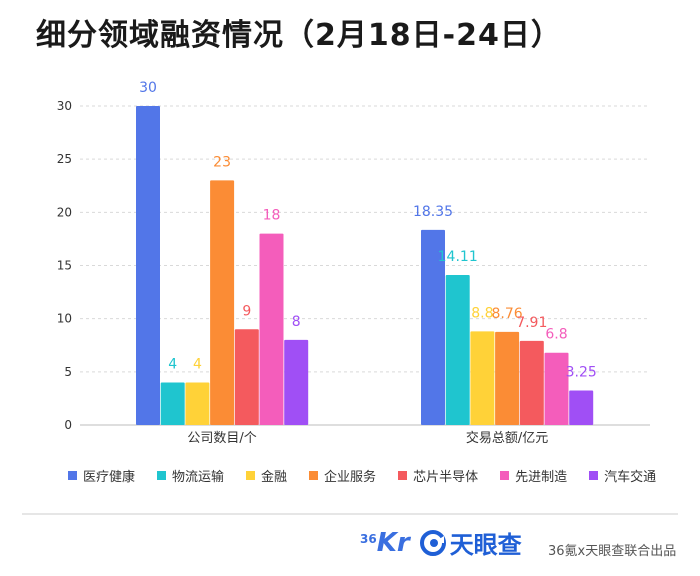  Describe the element at coordinates (274, 477) in the screenshot. I see `legend-label: 金融` at that location.